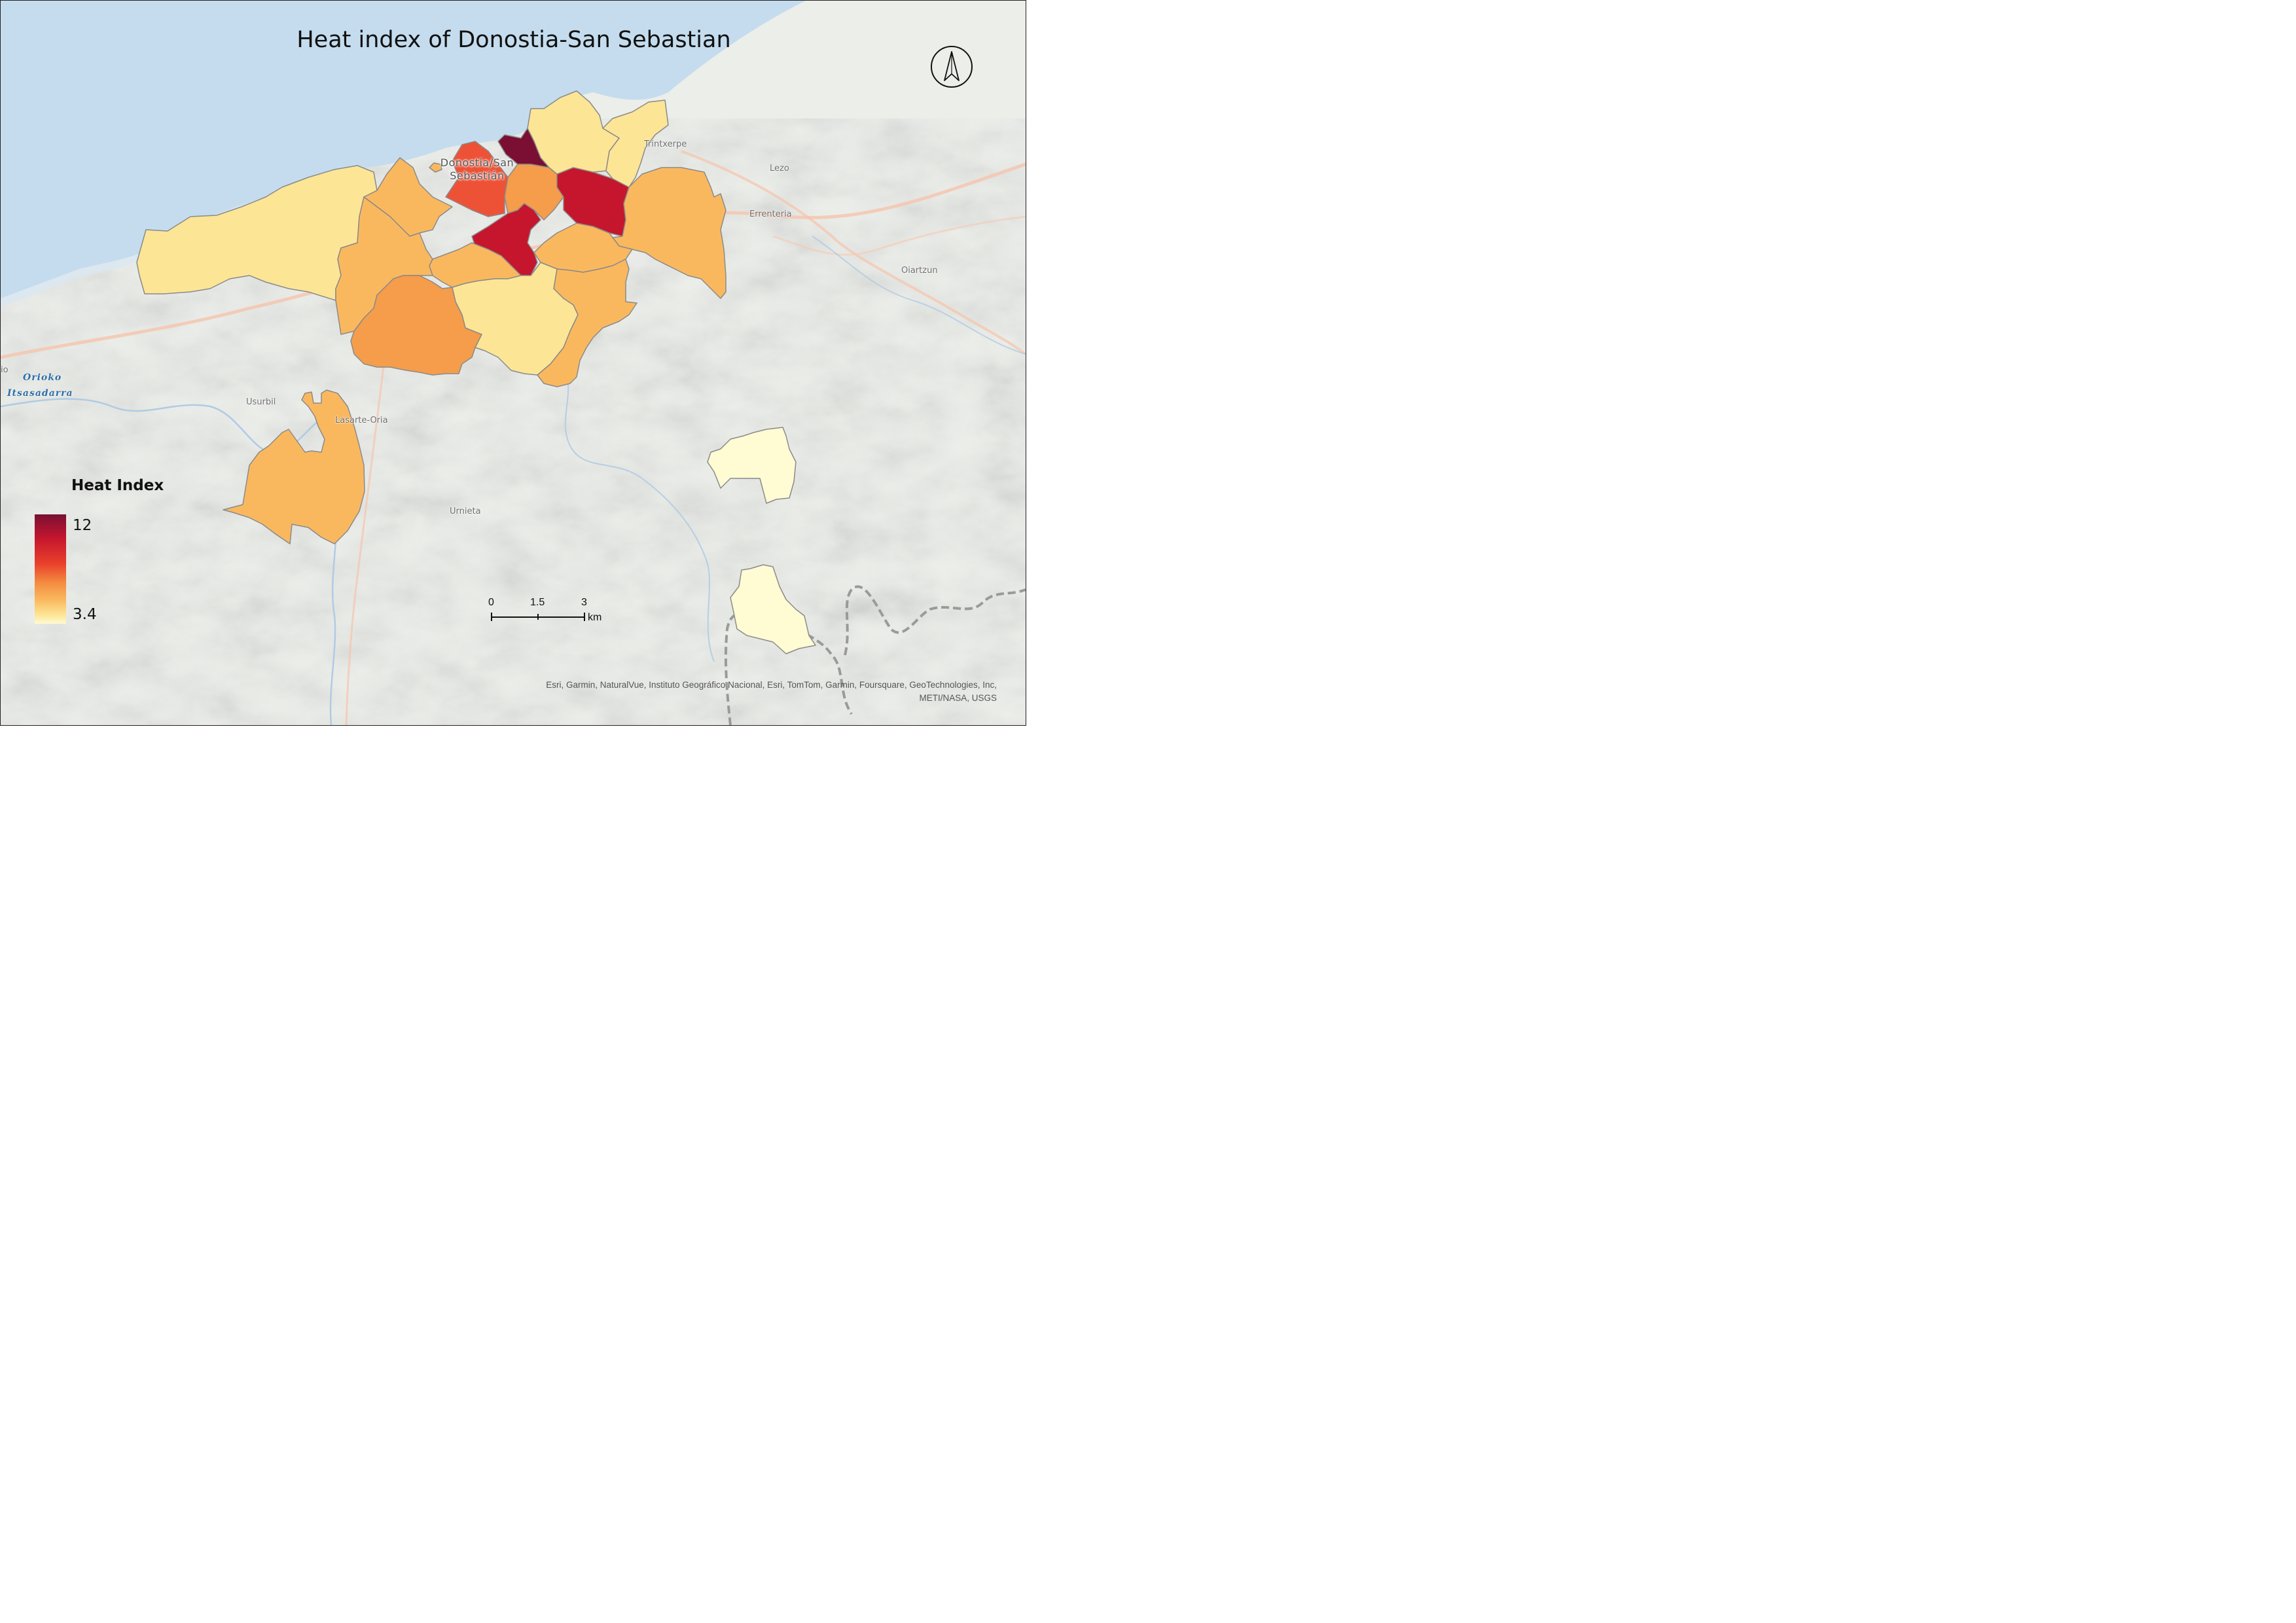 Image resolution: width=2296 pixels, height=1623 pixels. I want to click on map-title-text: Heat index of Donostia-San Sebastian, so click(513, 40).